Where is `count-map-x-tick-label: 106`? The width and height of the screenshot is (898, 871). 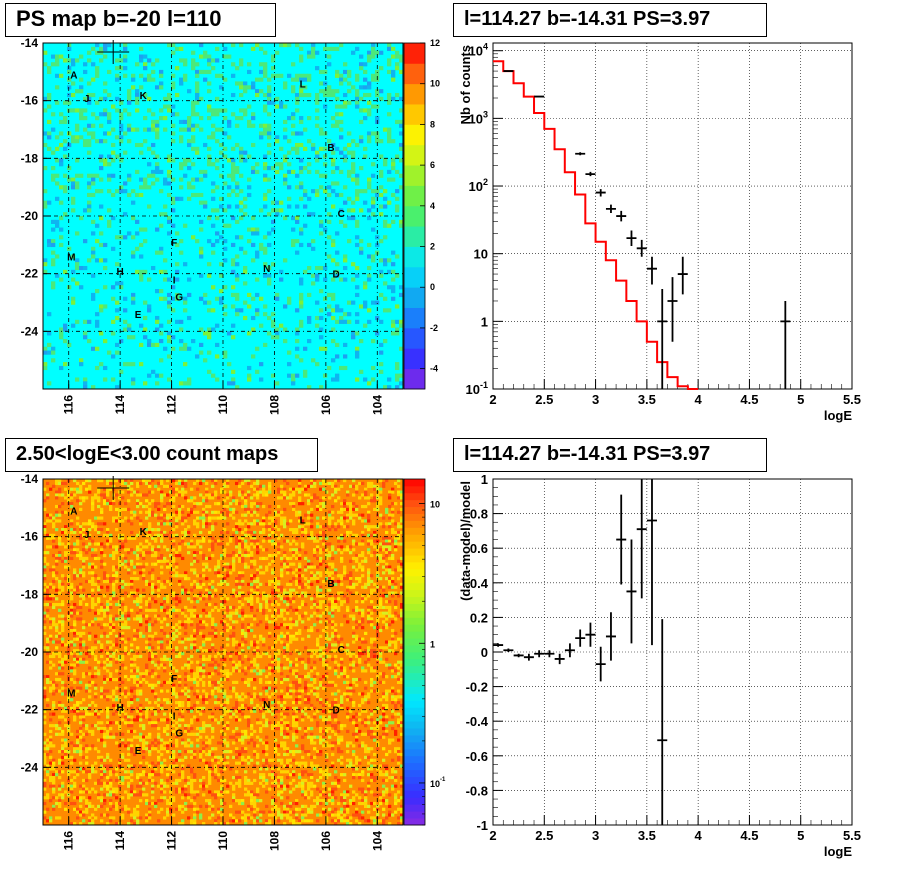
count-map-x-tick-label: 106 is located at coordinates (326, 841).